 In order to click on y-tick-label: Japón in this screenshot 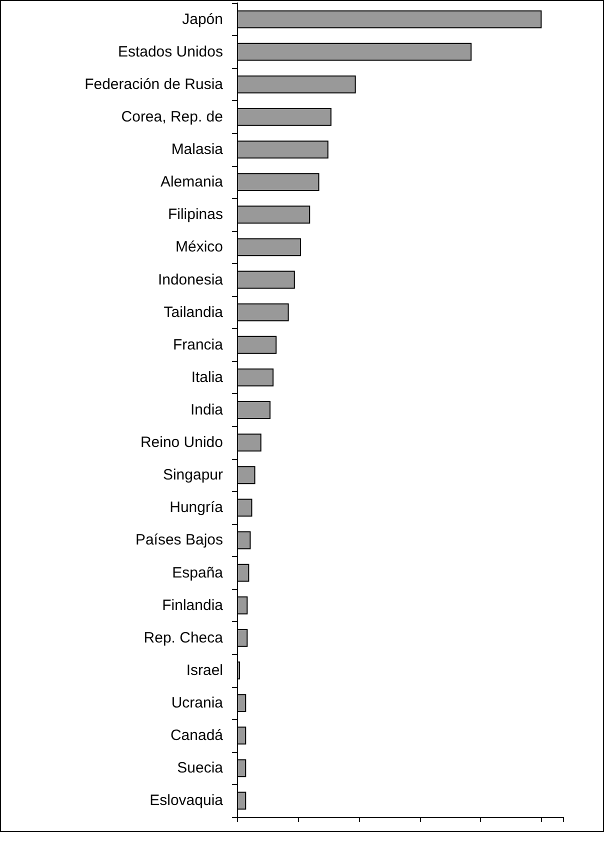, I will do `click(202, 19)`.